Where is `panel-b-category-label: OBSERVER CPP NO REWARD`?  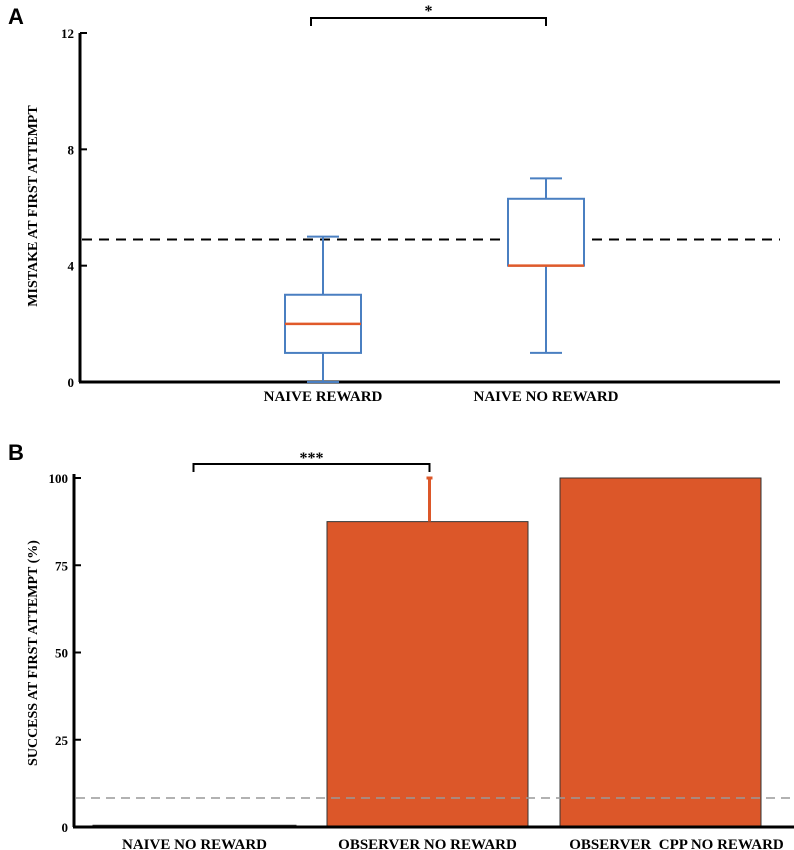
panel-b-category-label: OBSERVER CPP NO REWARD is located at coordinates (676, 843).